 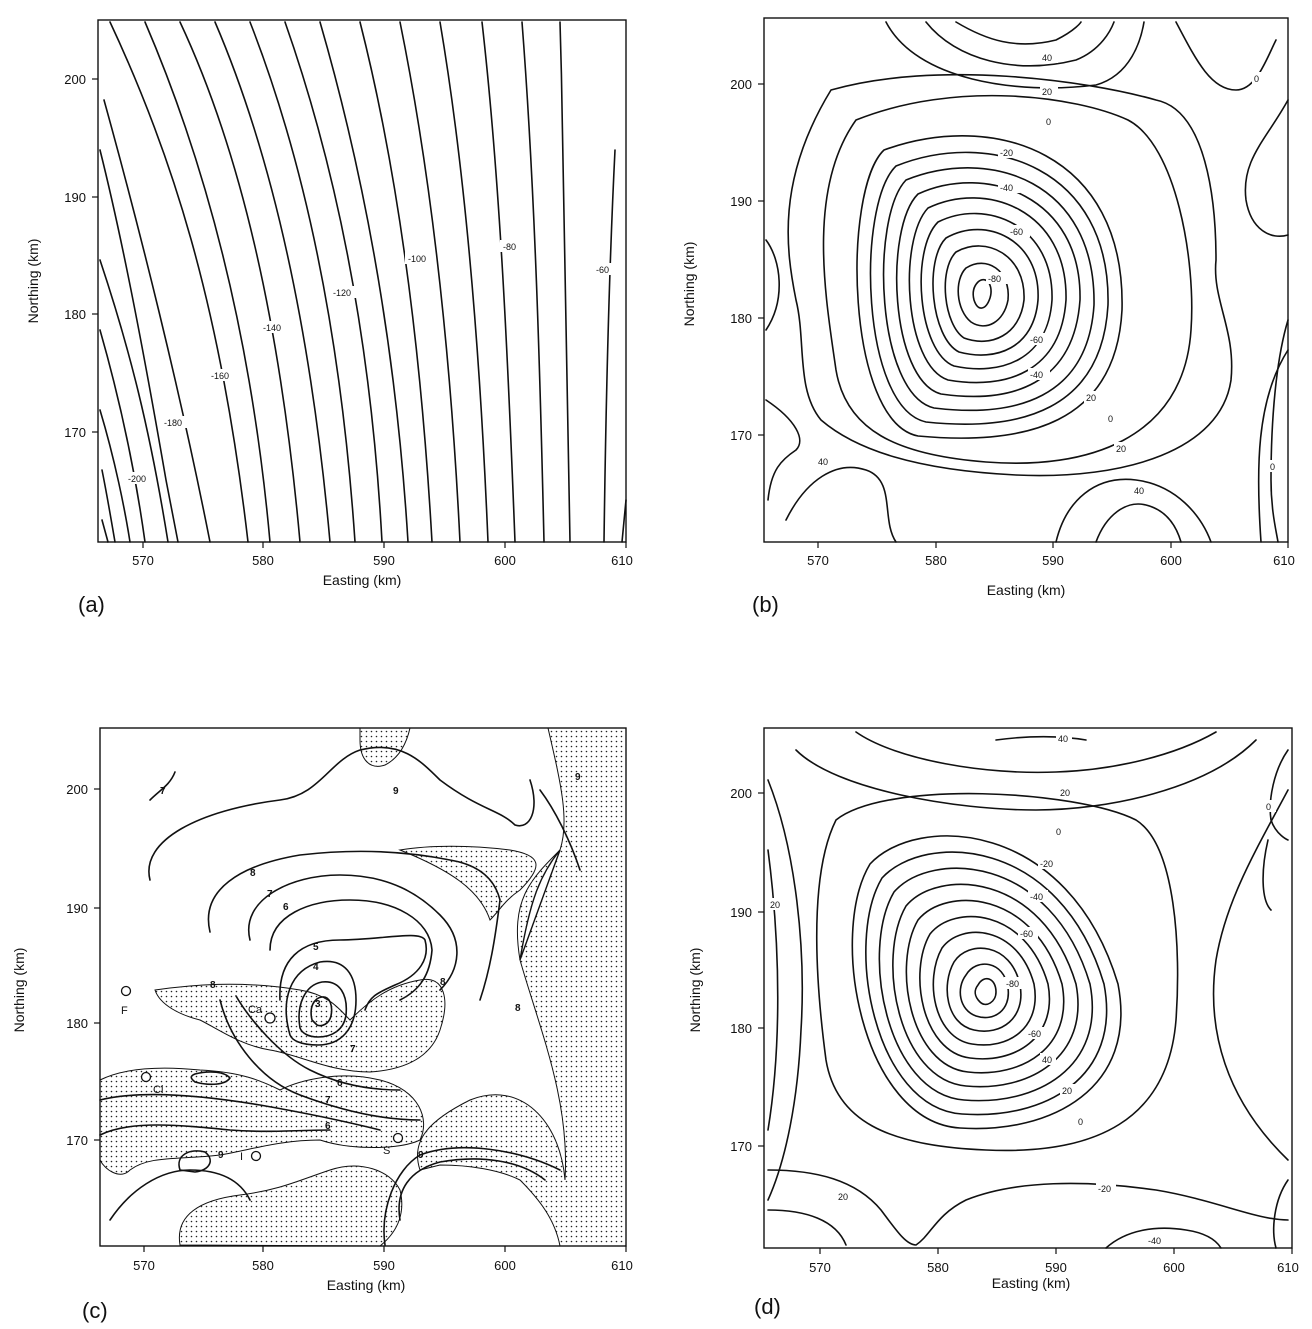 What do you see at coordinates (818, 560) in the screenshot?
I see `x-tick-label: 570` at bounding box center [818, 560].